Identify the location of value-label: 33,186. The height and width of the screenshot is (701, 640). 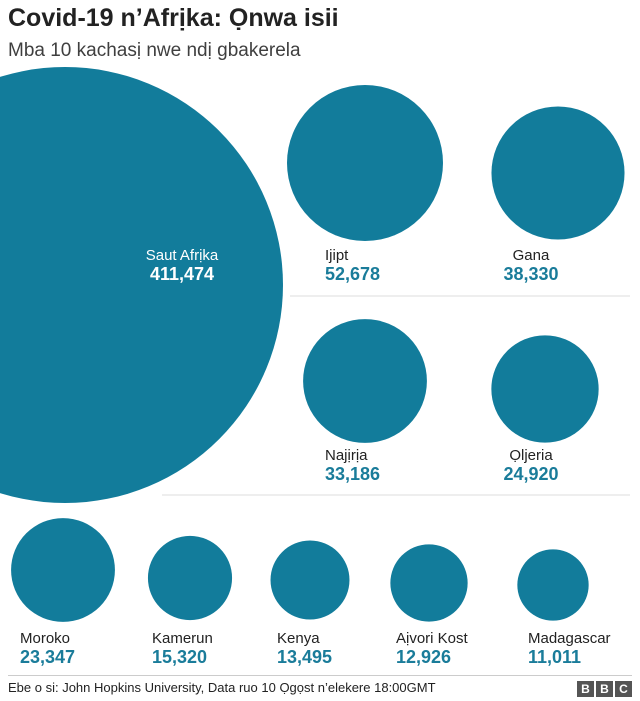
(352, 474).